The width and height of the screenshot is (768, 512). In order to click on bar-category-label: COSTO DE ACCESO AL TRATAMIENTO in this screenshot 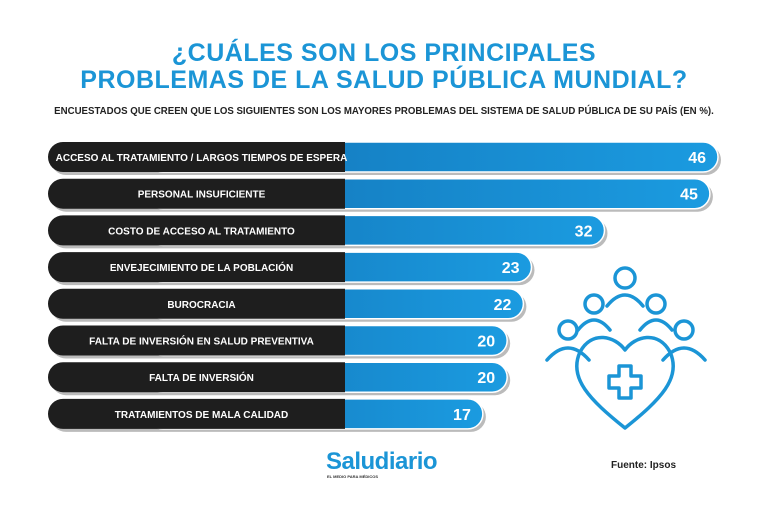, I will do `click(201, 231)`.